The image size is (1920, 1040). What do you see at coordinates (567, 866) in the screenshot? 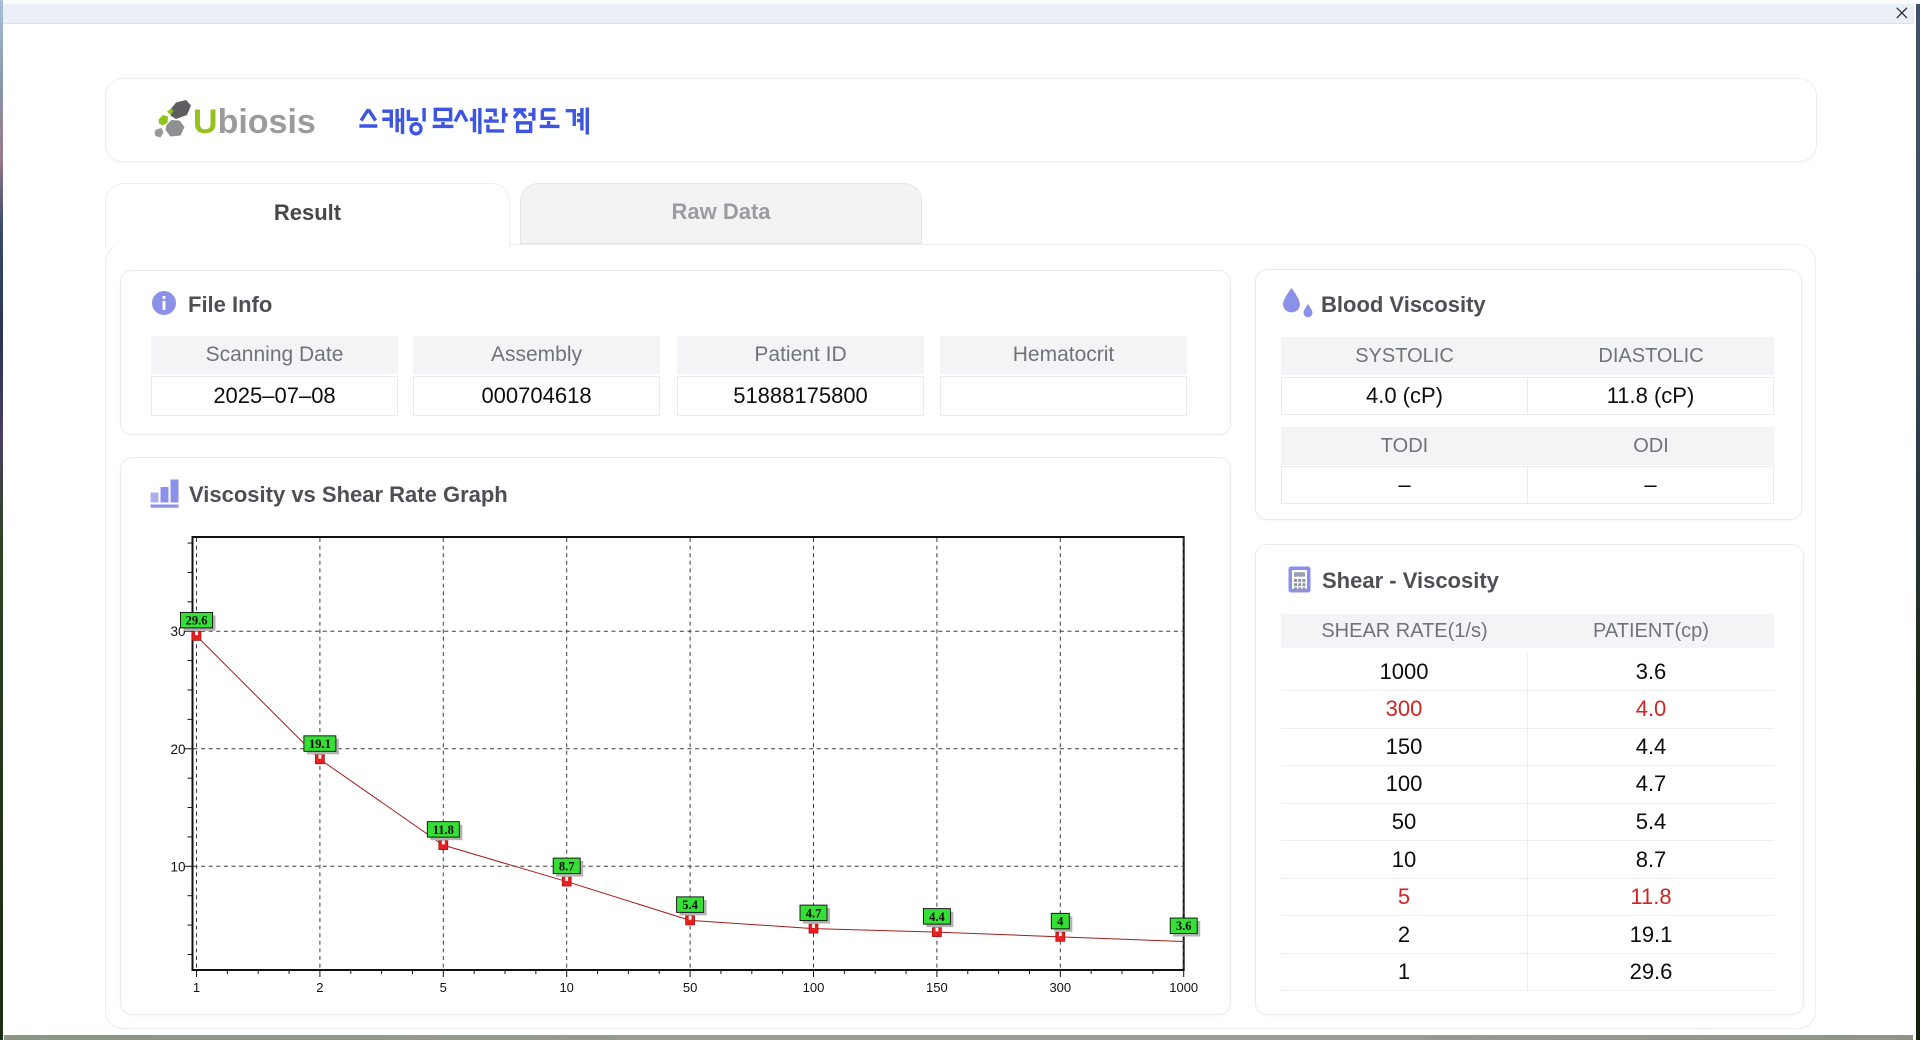
I see `svg-text: 8.7` at bounding box center [567, 866].